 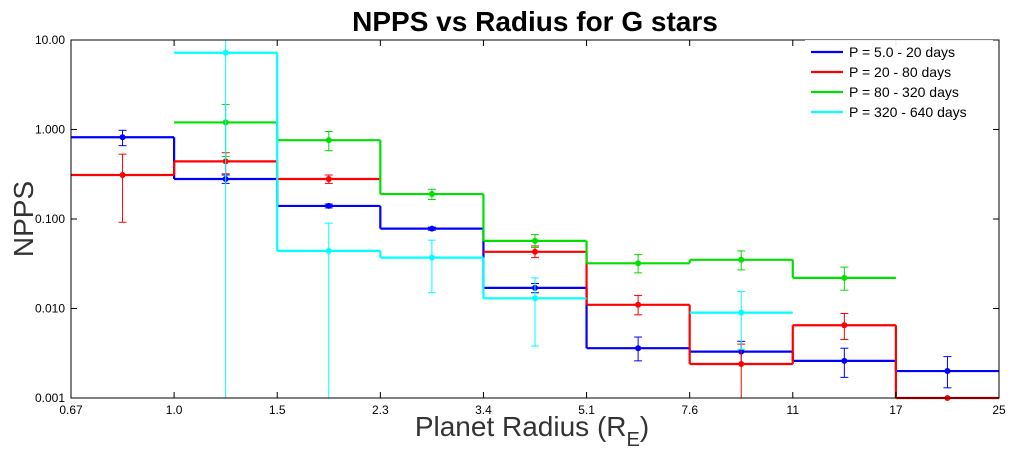 I want to click on legend-label: P = 5.0 - 20 days, so click(x=902, y=52).